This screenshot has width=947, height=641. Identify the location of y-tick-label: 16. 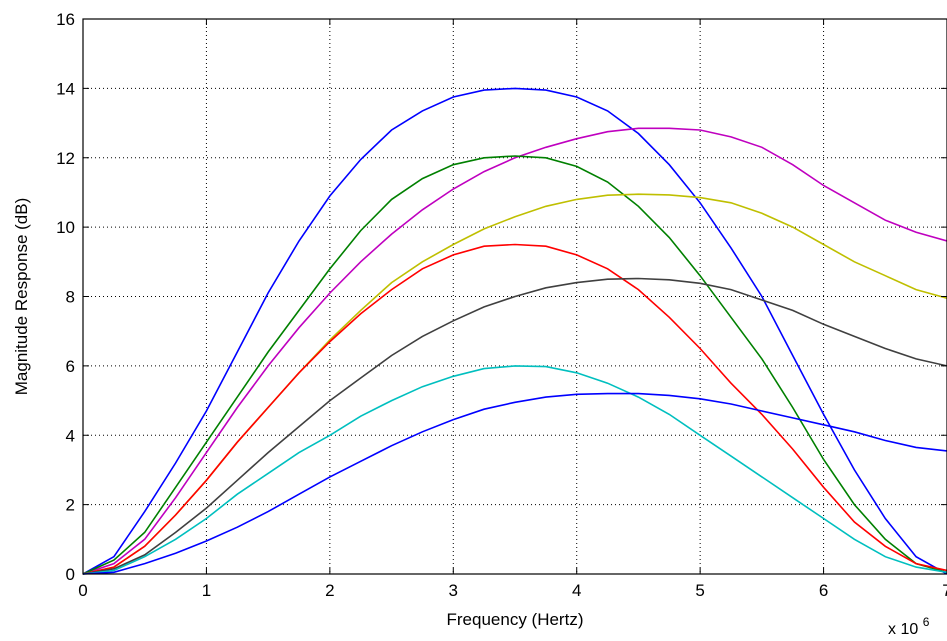
(65, 19).